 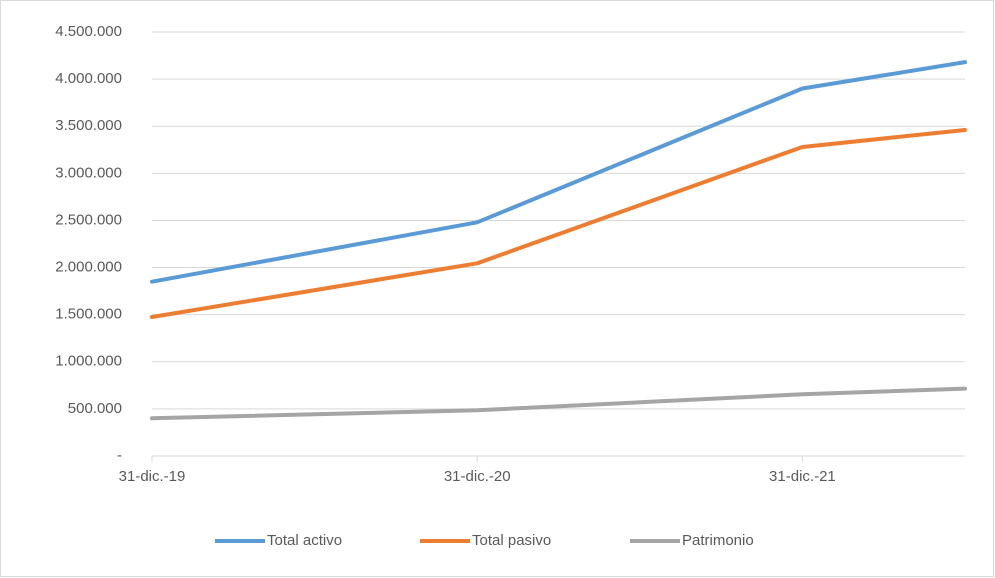 What do you see at coordinates (511, 540) in the screenshot?
I see `legend-label: Total pasivo` at bounding box center [511, 540].